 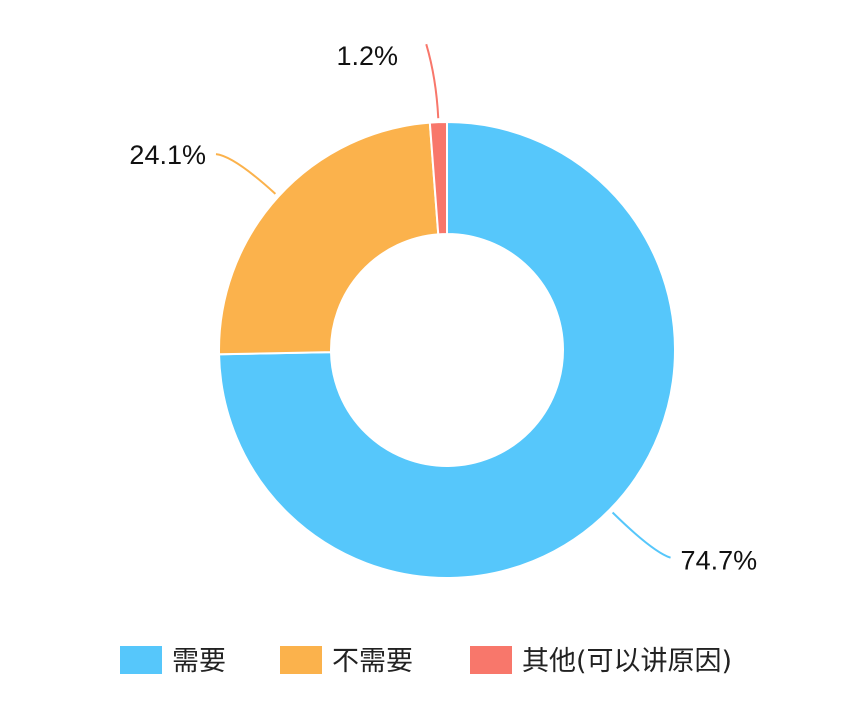 What do you see at coordinates (199, 661) in the screenshot?
I see `legend-label-1: 需要` at bounding box center [199, 661].